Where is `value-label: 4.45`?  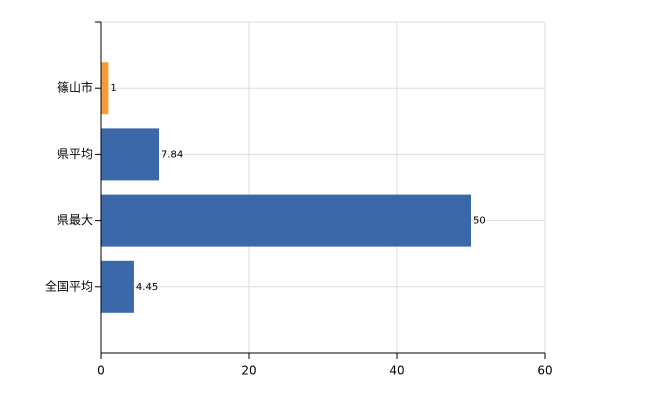
value-label: 4.45 is located at coordinates (147, 287).